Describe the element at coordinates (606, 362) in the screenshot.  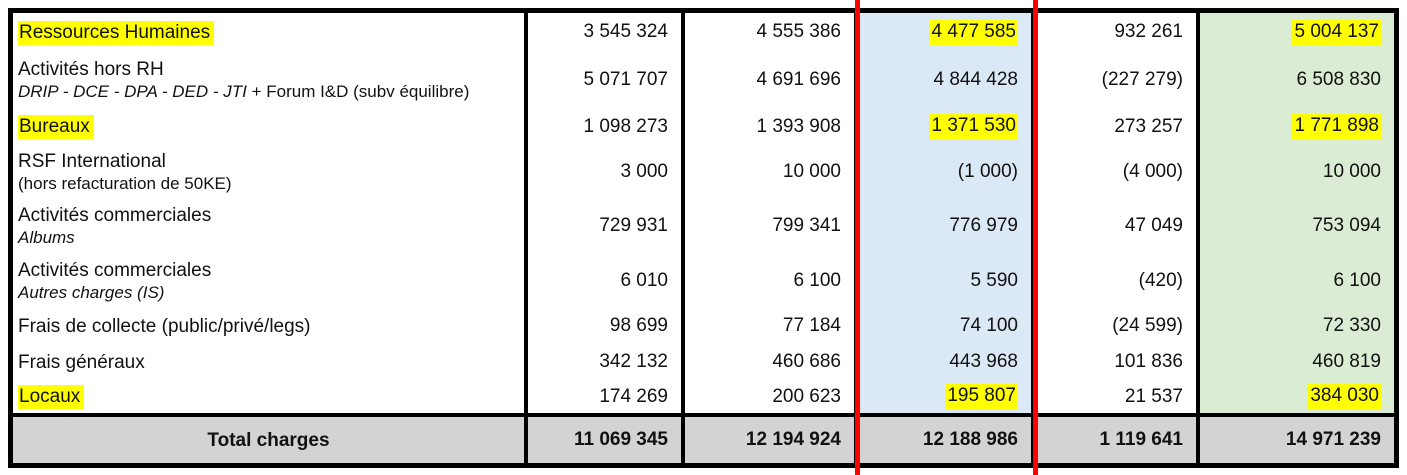
I see `cell-value: 342 132` at that location.